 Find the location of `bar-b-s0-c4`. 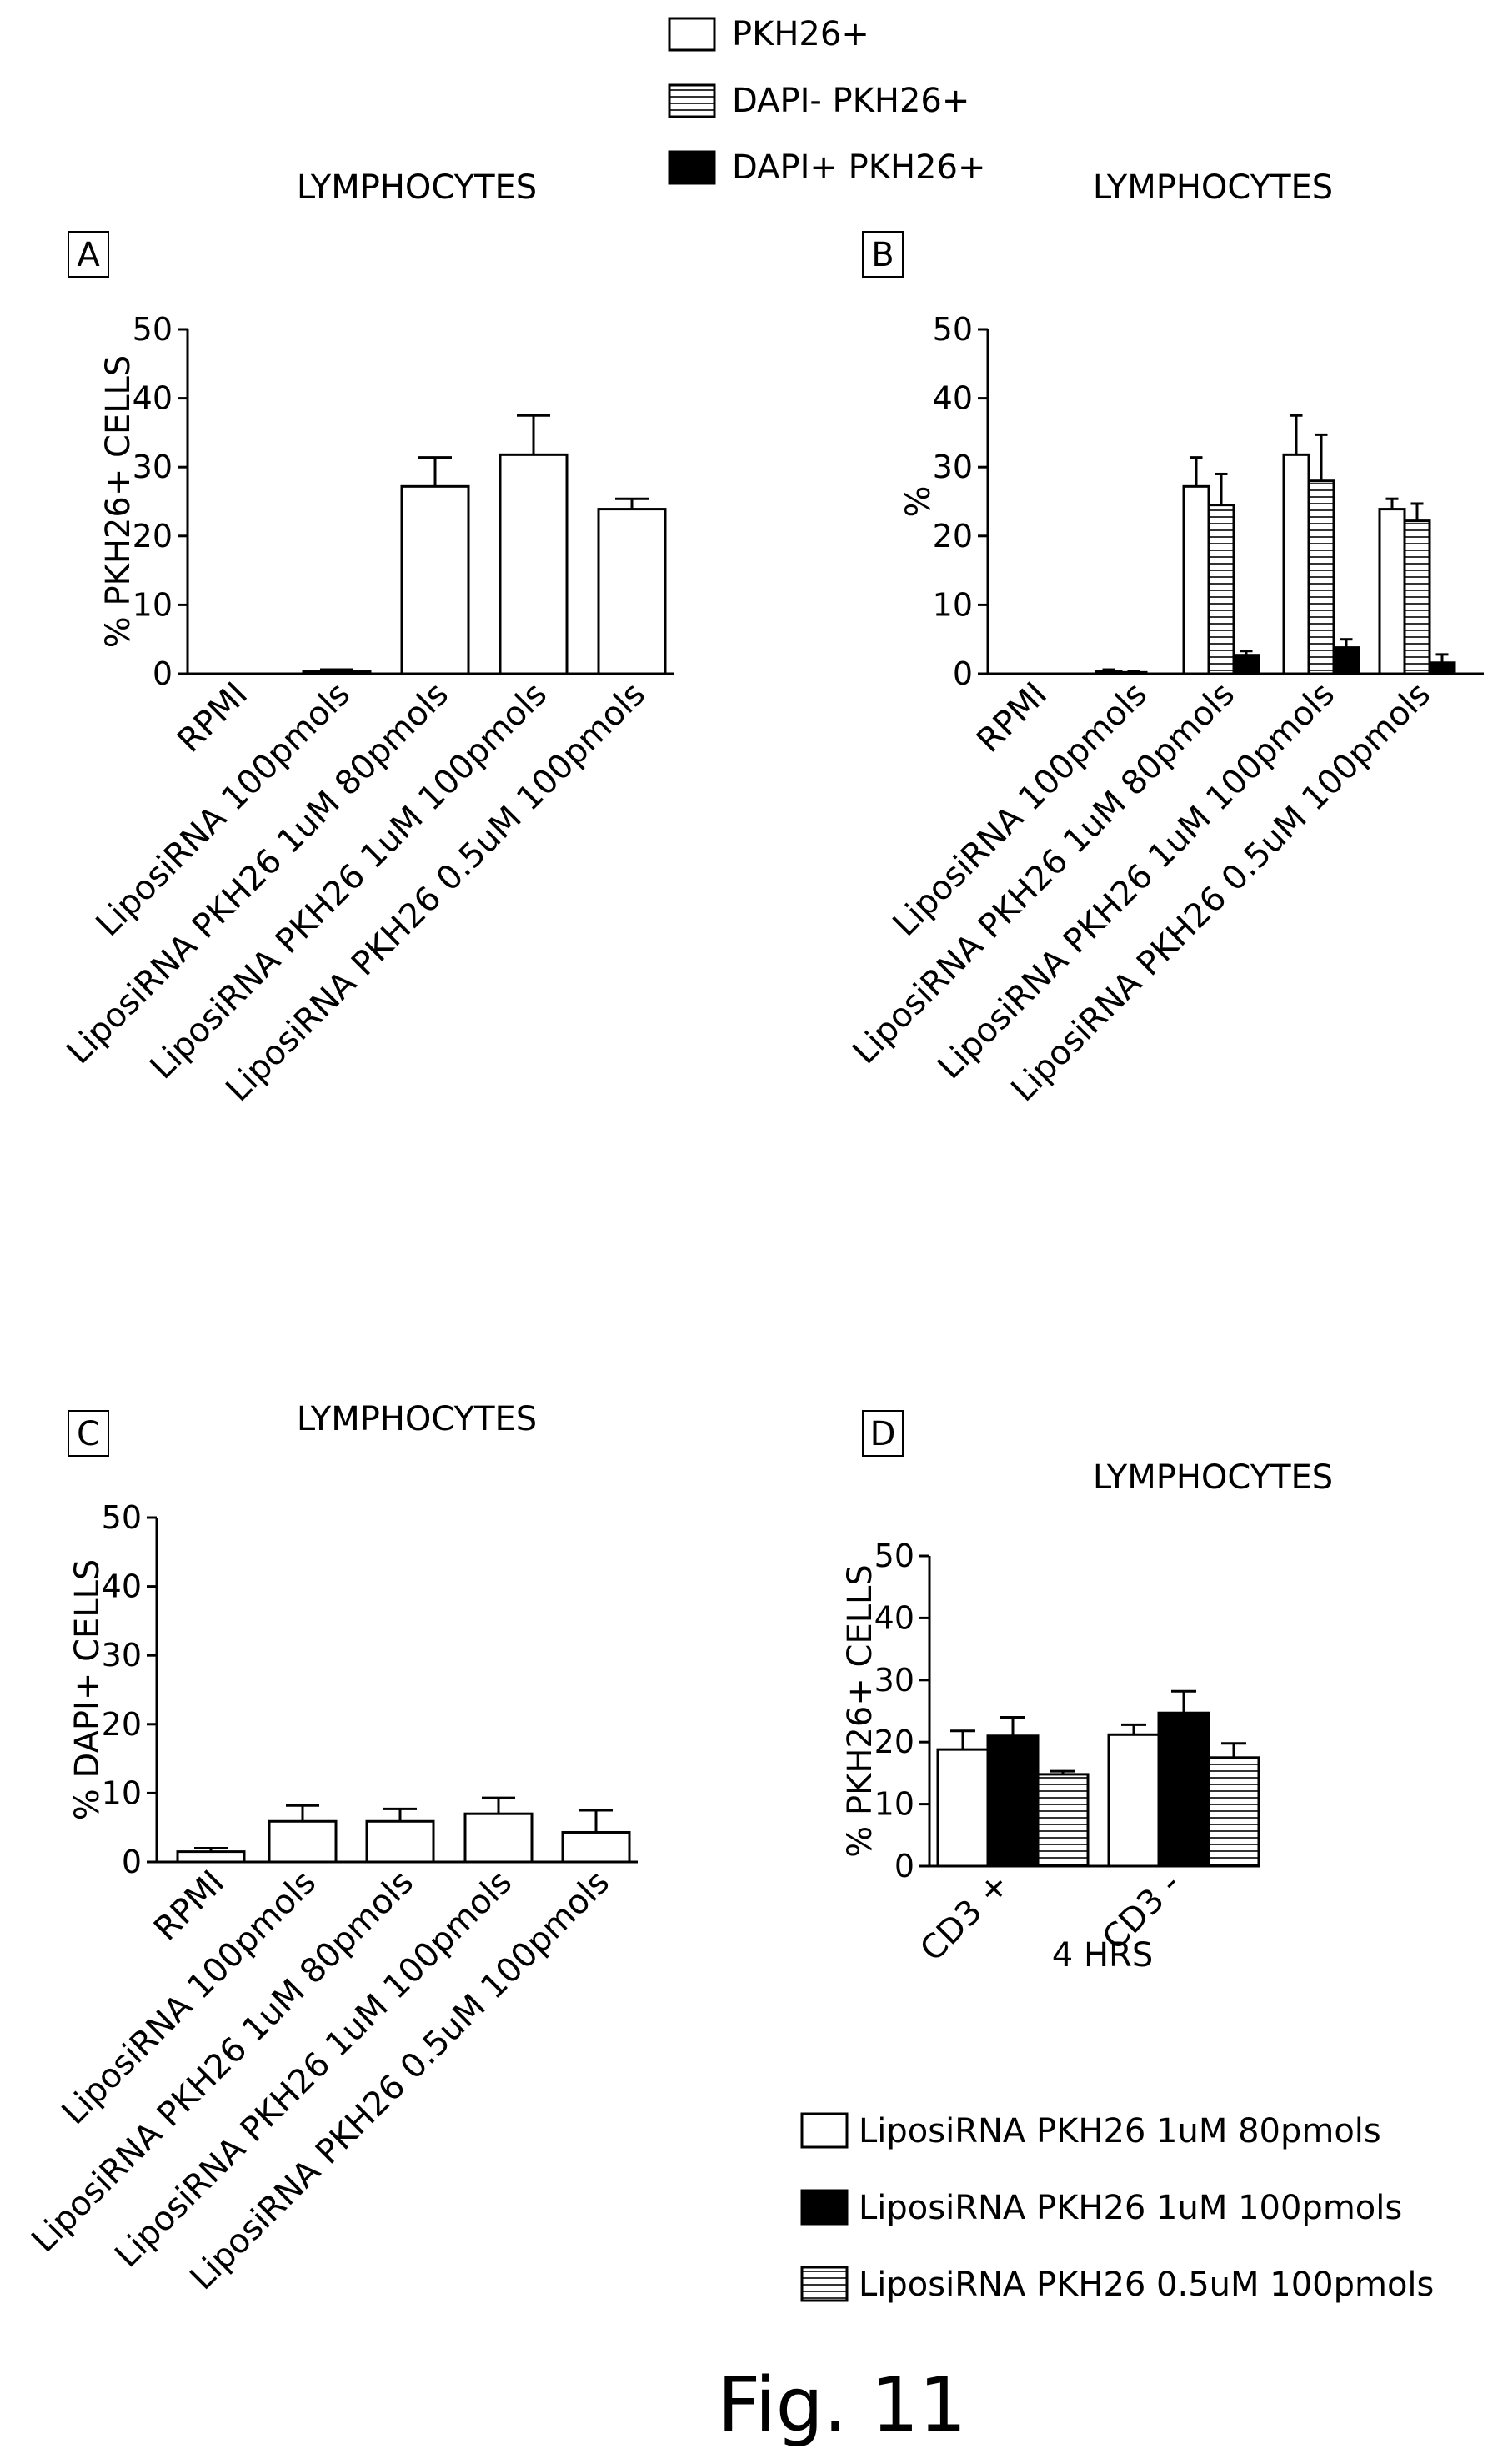

bar-b-s0-c4 is located at coordinates (1392, 591).